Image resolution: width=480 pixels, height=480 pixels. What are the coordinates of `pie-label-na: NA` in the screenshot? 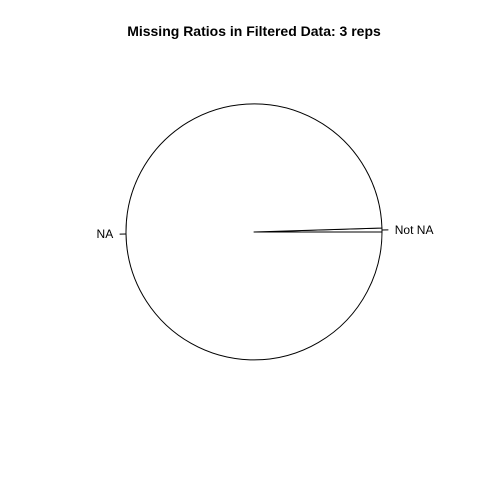 It's located at (105, 234).